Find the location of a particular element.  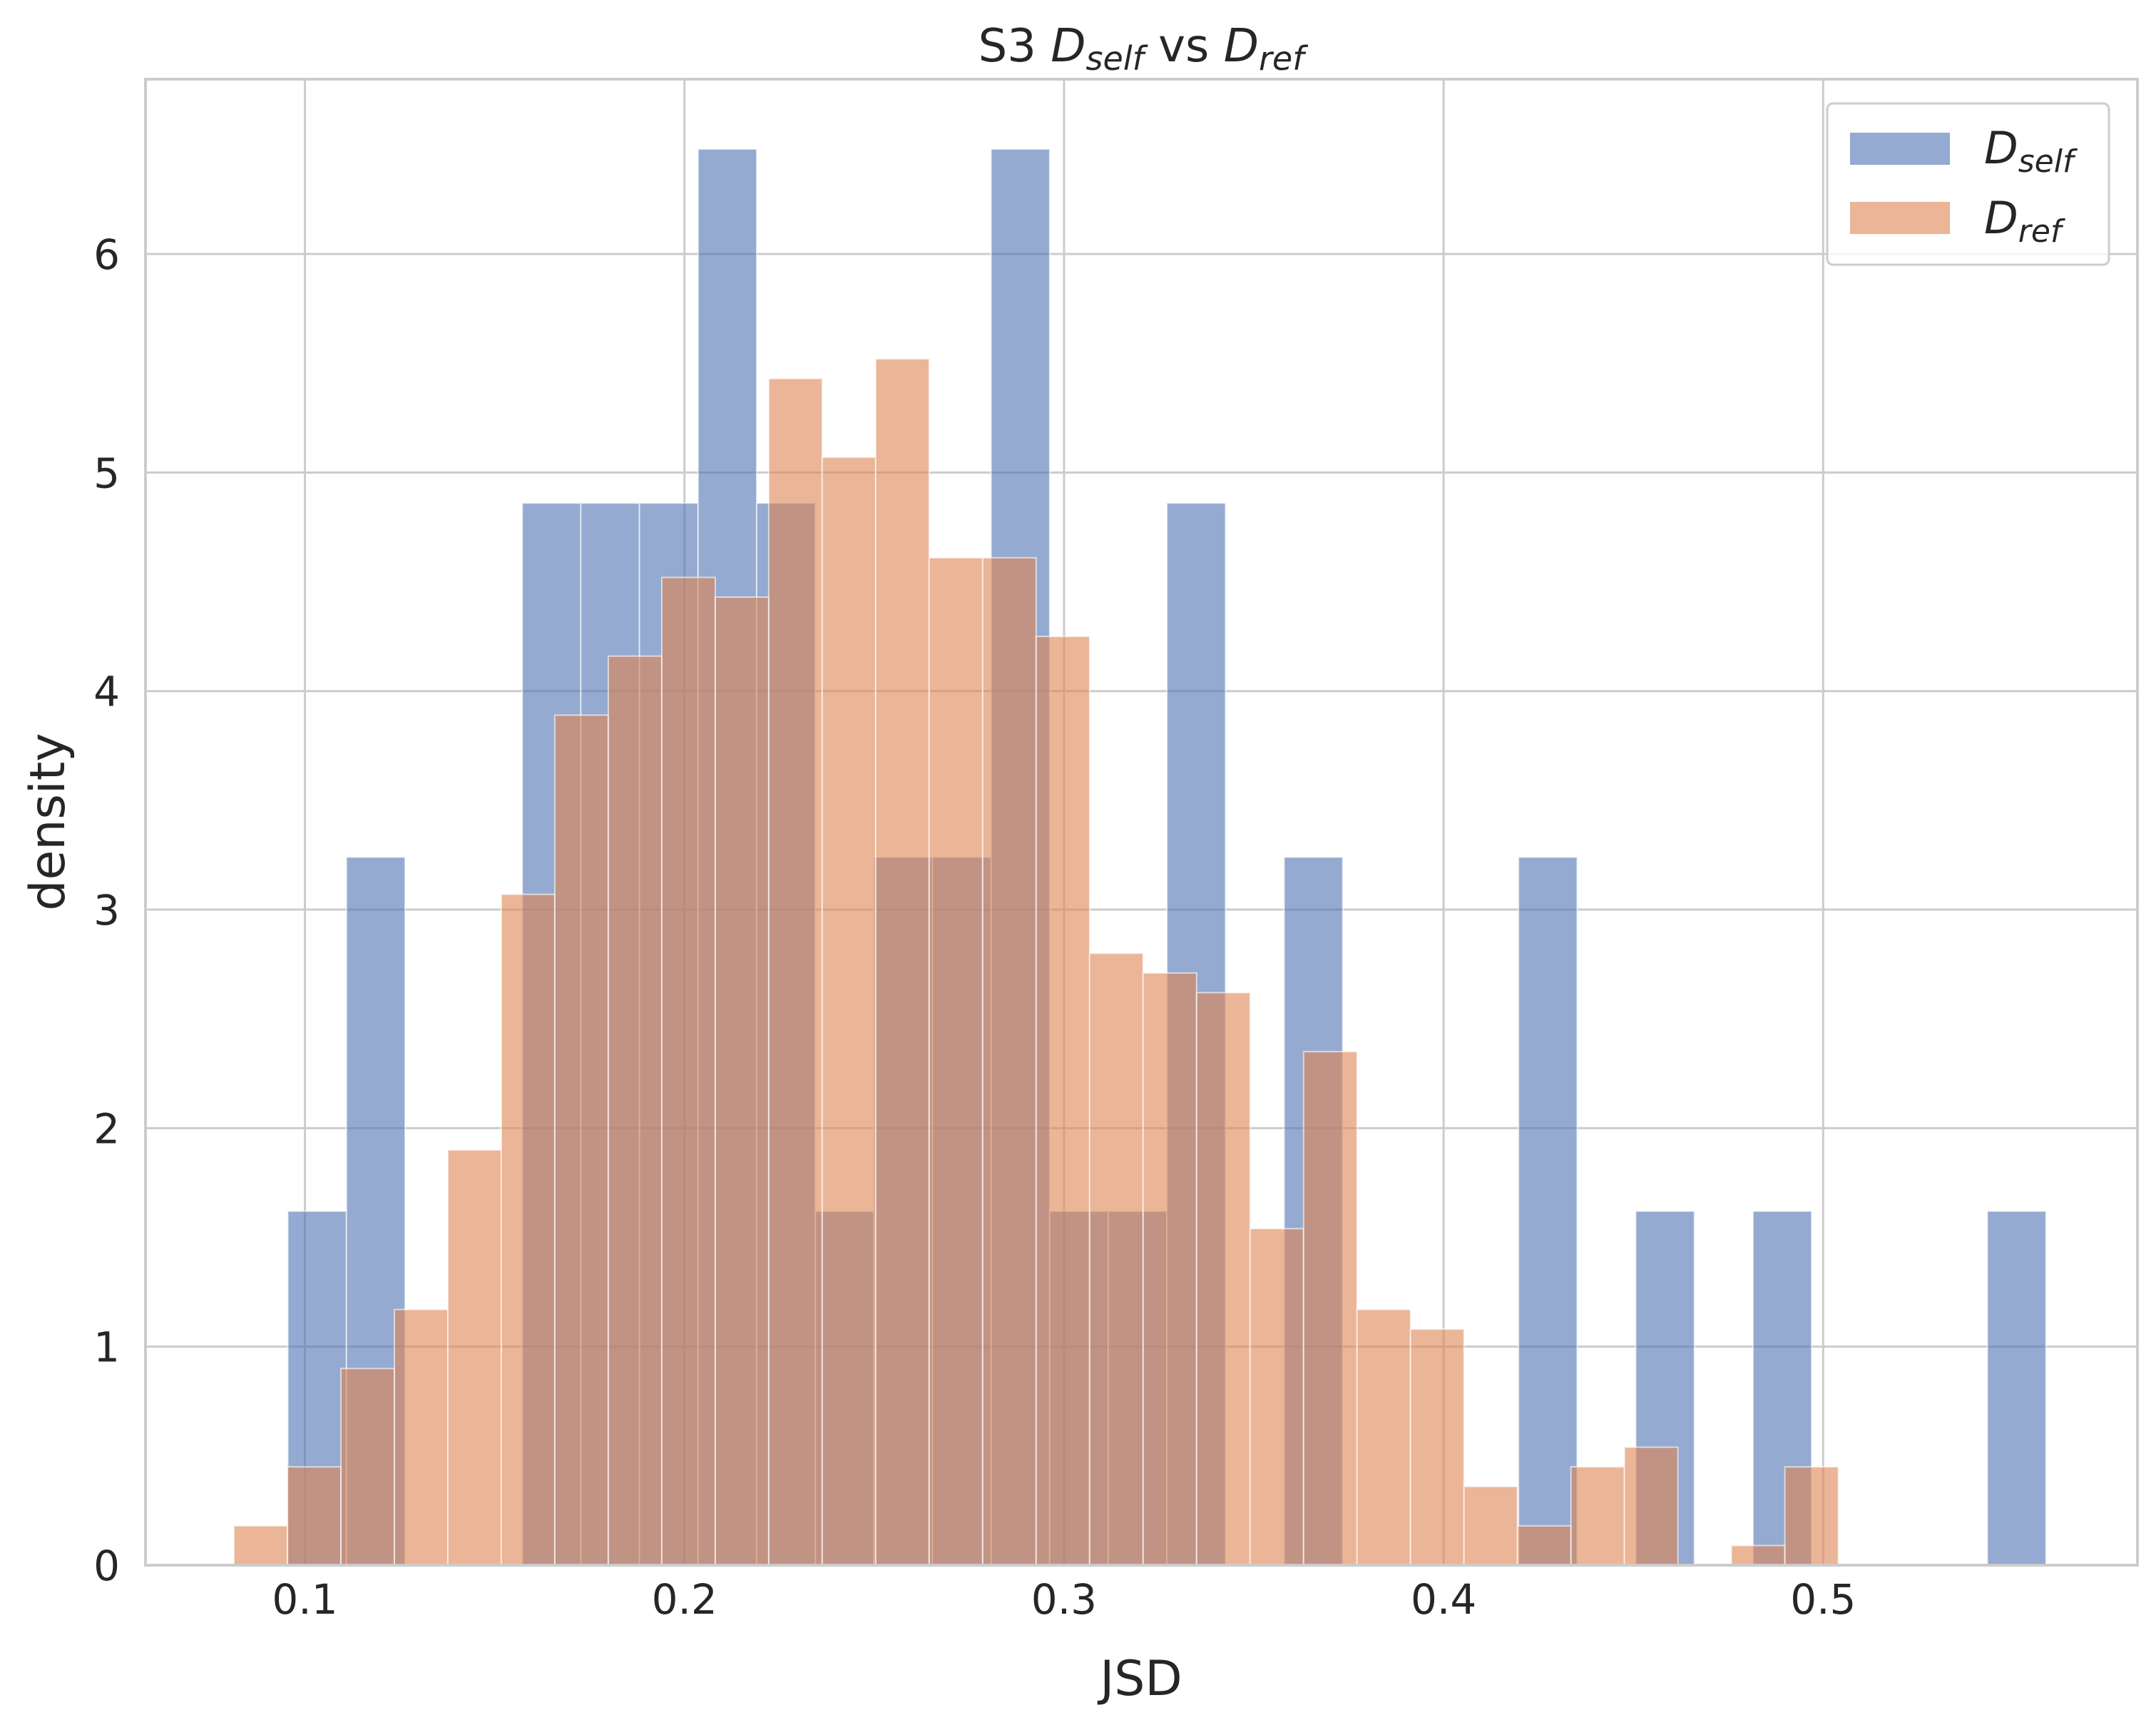

chart-title: S3 Dself vs Dref is located at coordinates (1144, 51).